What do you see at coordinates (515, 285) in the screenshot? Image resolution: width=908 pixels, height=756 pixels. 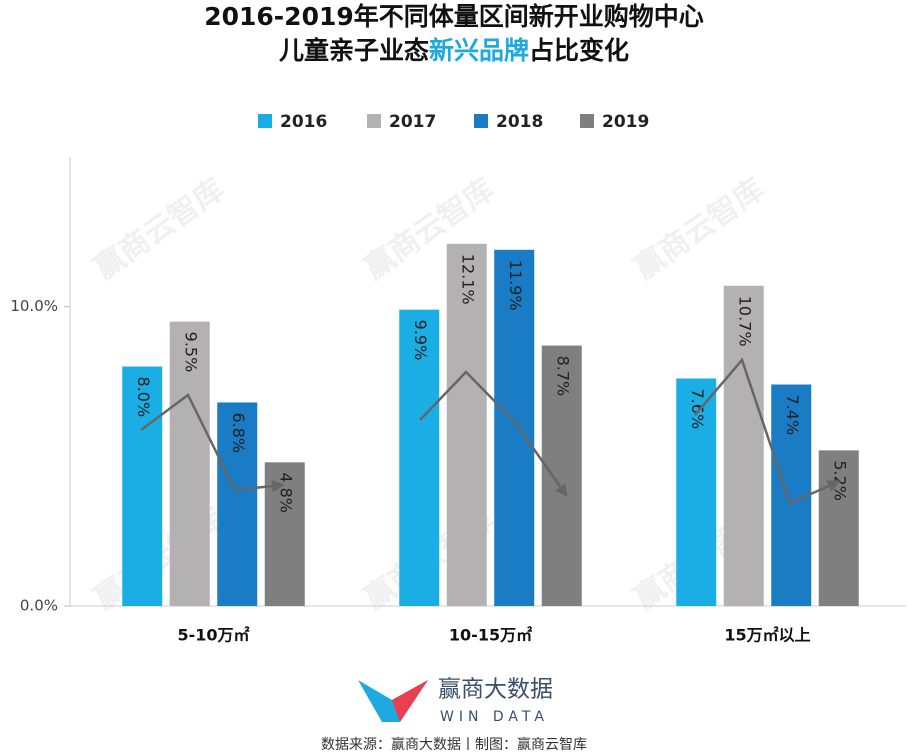 I see `value-label: 11.9%` at bounding box center [515, 285].